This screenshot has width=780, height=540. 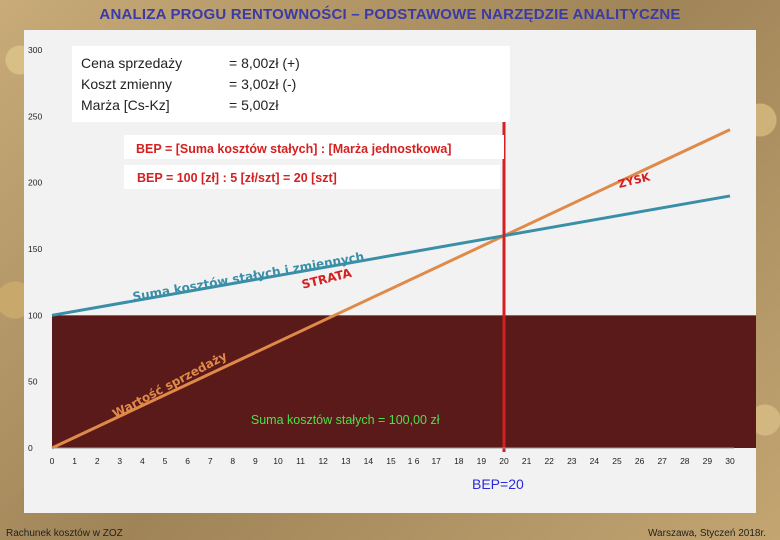 What do you see at coordinates (498, 484) in the screenshot?
I see `bep-label: BEP=20` at bounding box center [498, 484].